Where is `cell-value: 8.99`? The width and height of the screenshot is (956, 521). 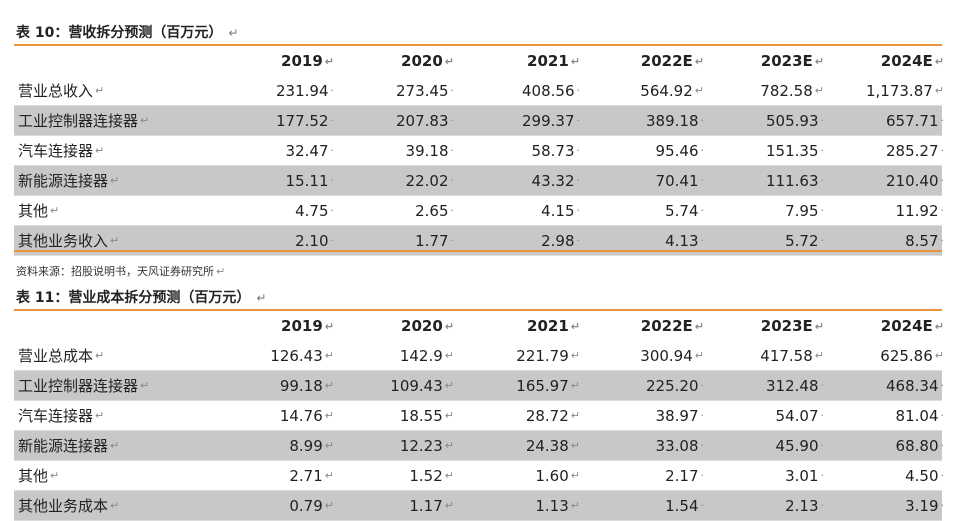
cell-value: 8.99 is located at coordinates (306, 445).